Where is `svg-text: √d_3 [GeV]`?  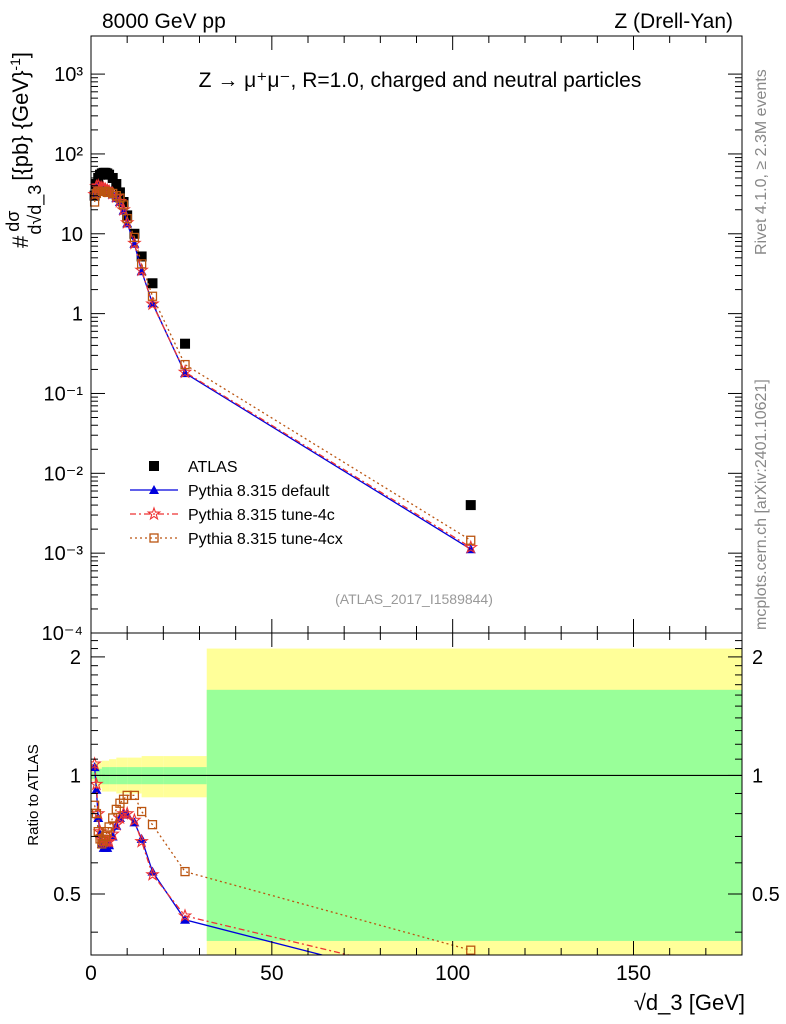 svg-text: √d_3 [GeV] is located at coordinates (689, 1002).